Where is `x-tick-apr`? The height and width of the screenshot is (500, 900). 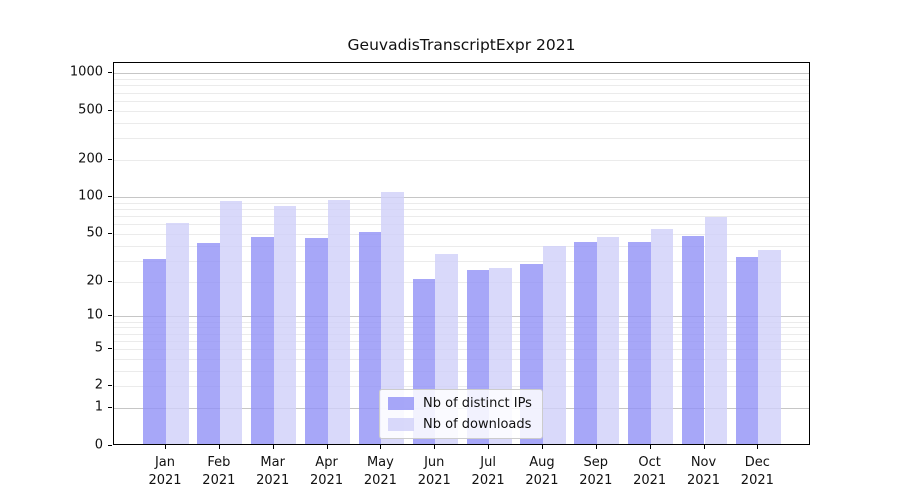 x-tick-apr is located at coordinates (327, 447).